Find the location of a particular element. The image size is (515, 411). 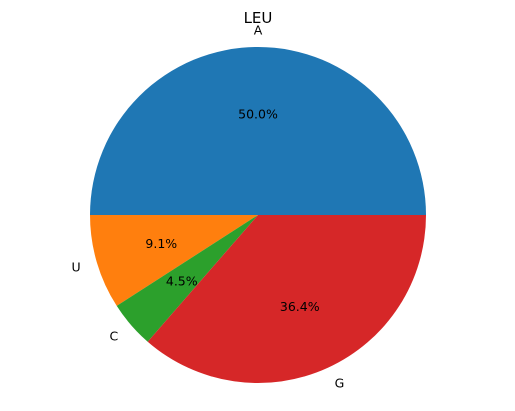

pie-slice-u is located at coordinates (174, 260).